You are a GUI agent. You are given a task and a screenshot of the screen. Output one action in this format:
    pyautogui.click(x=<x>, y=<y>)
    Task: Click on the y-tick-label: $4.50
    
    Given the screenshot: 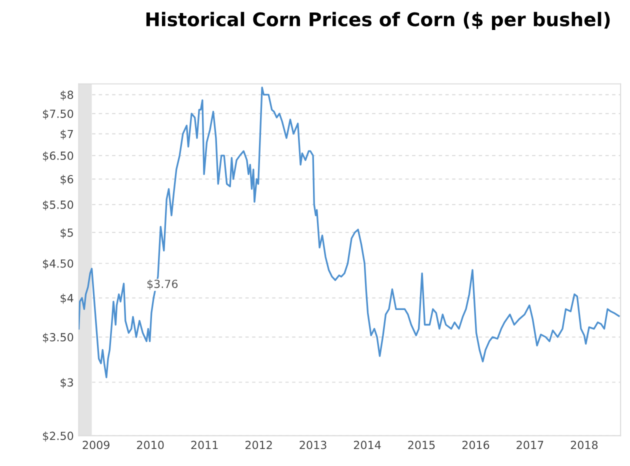 What is the action you would take?
    pyautogui.click(x=58, y=264)
    